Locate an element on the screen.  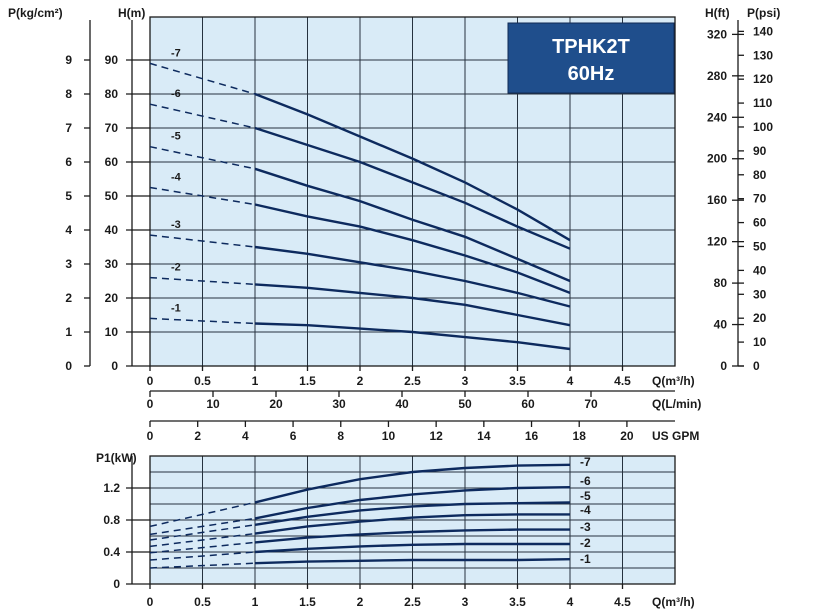
head-curve-dashed-n5 is located at coordinates (202, 157).